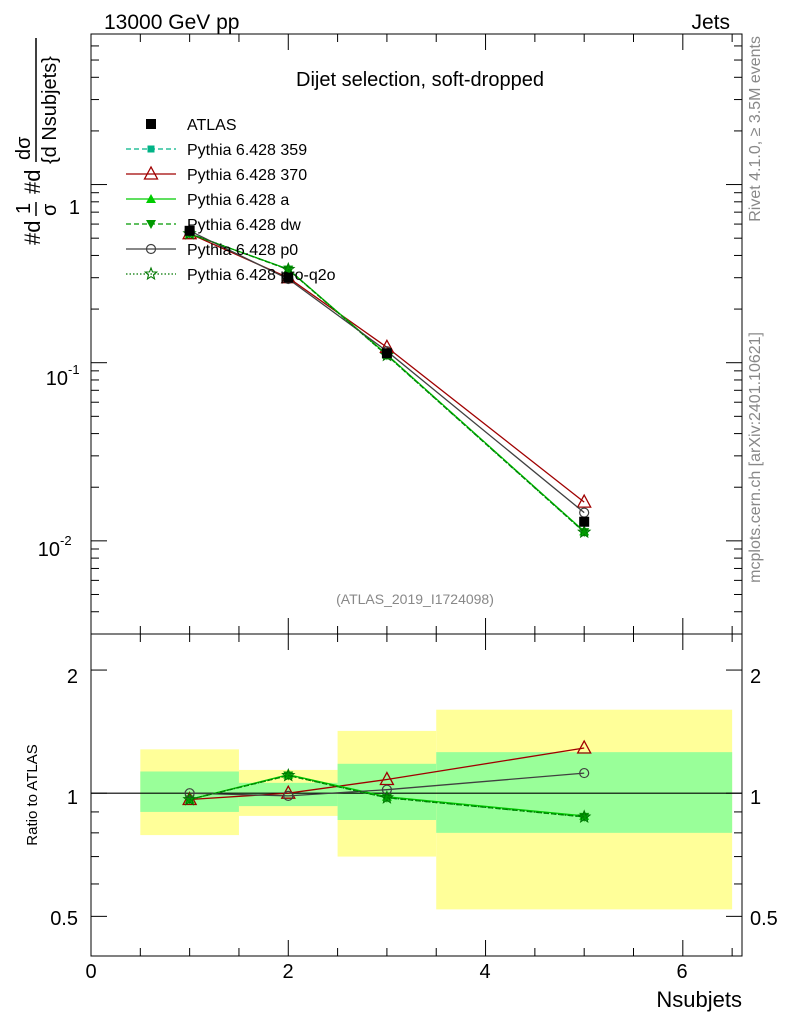  What do you see at coordinates (710, 22) in the screenshot?
I see `category-label: Jets` at bounding box center [710, 22].